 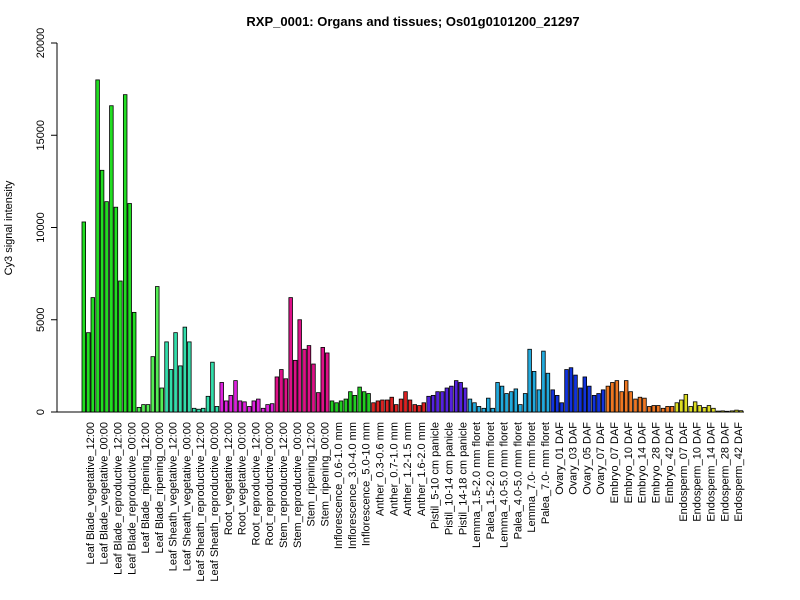 I want to click on category-label: Leaf Sheath_reproductive_12:00, so click(x=201, y=502).